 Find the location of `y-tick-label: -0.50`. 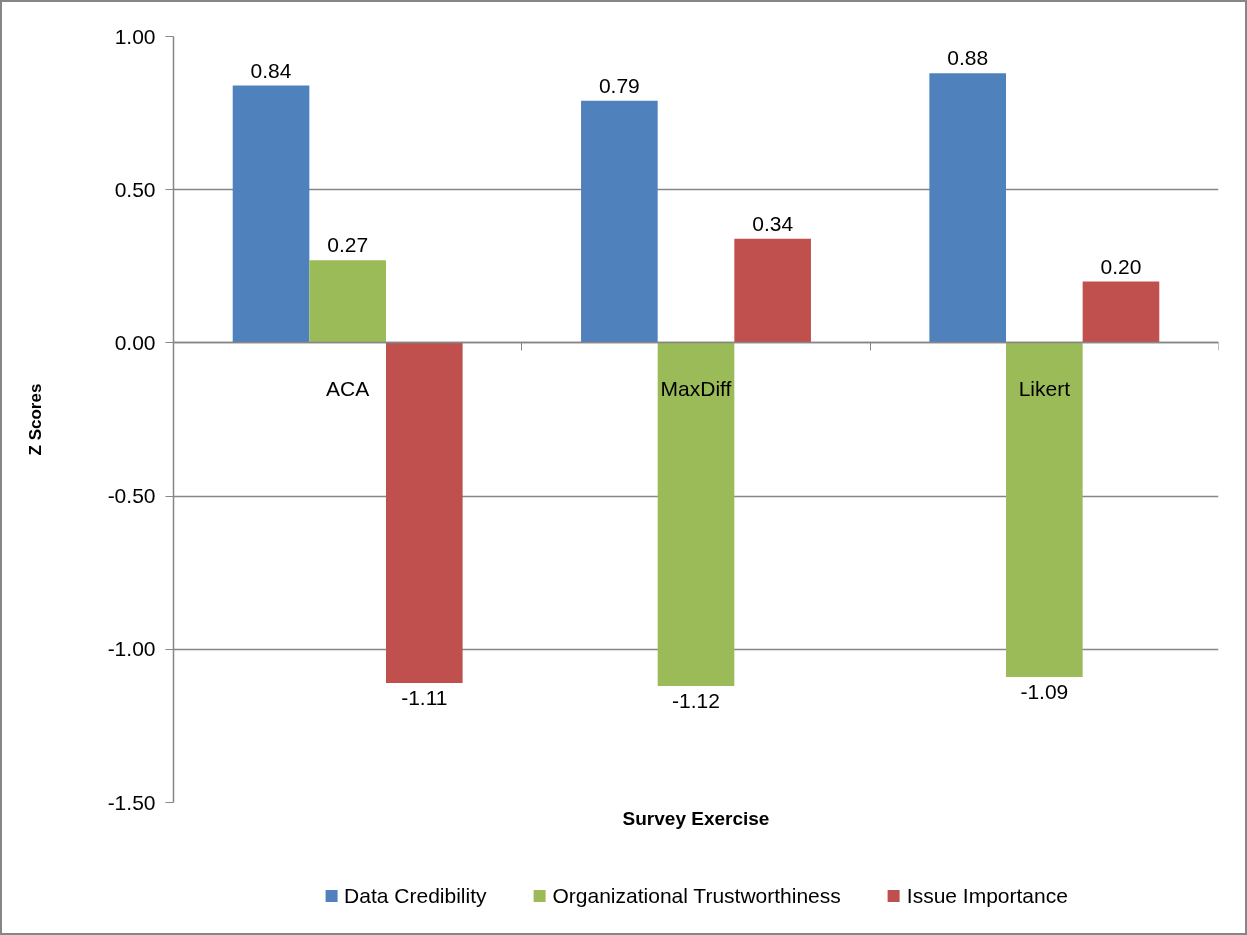

y-tick-label: -0.50 is located at coordinates (131, 496).